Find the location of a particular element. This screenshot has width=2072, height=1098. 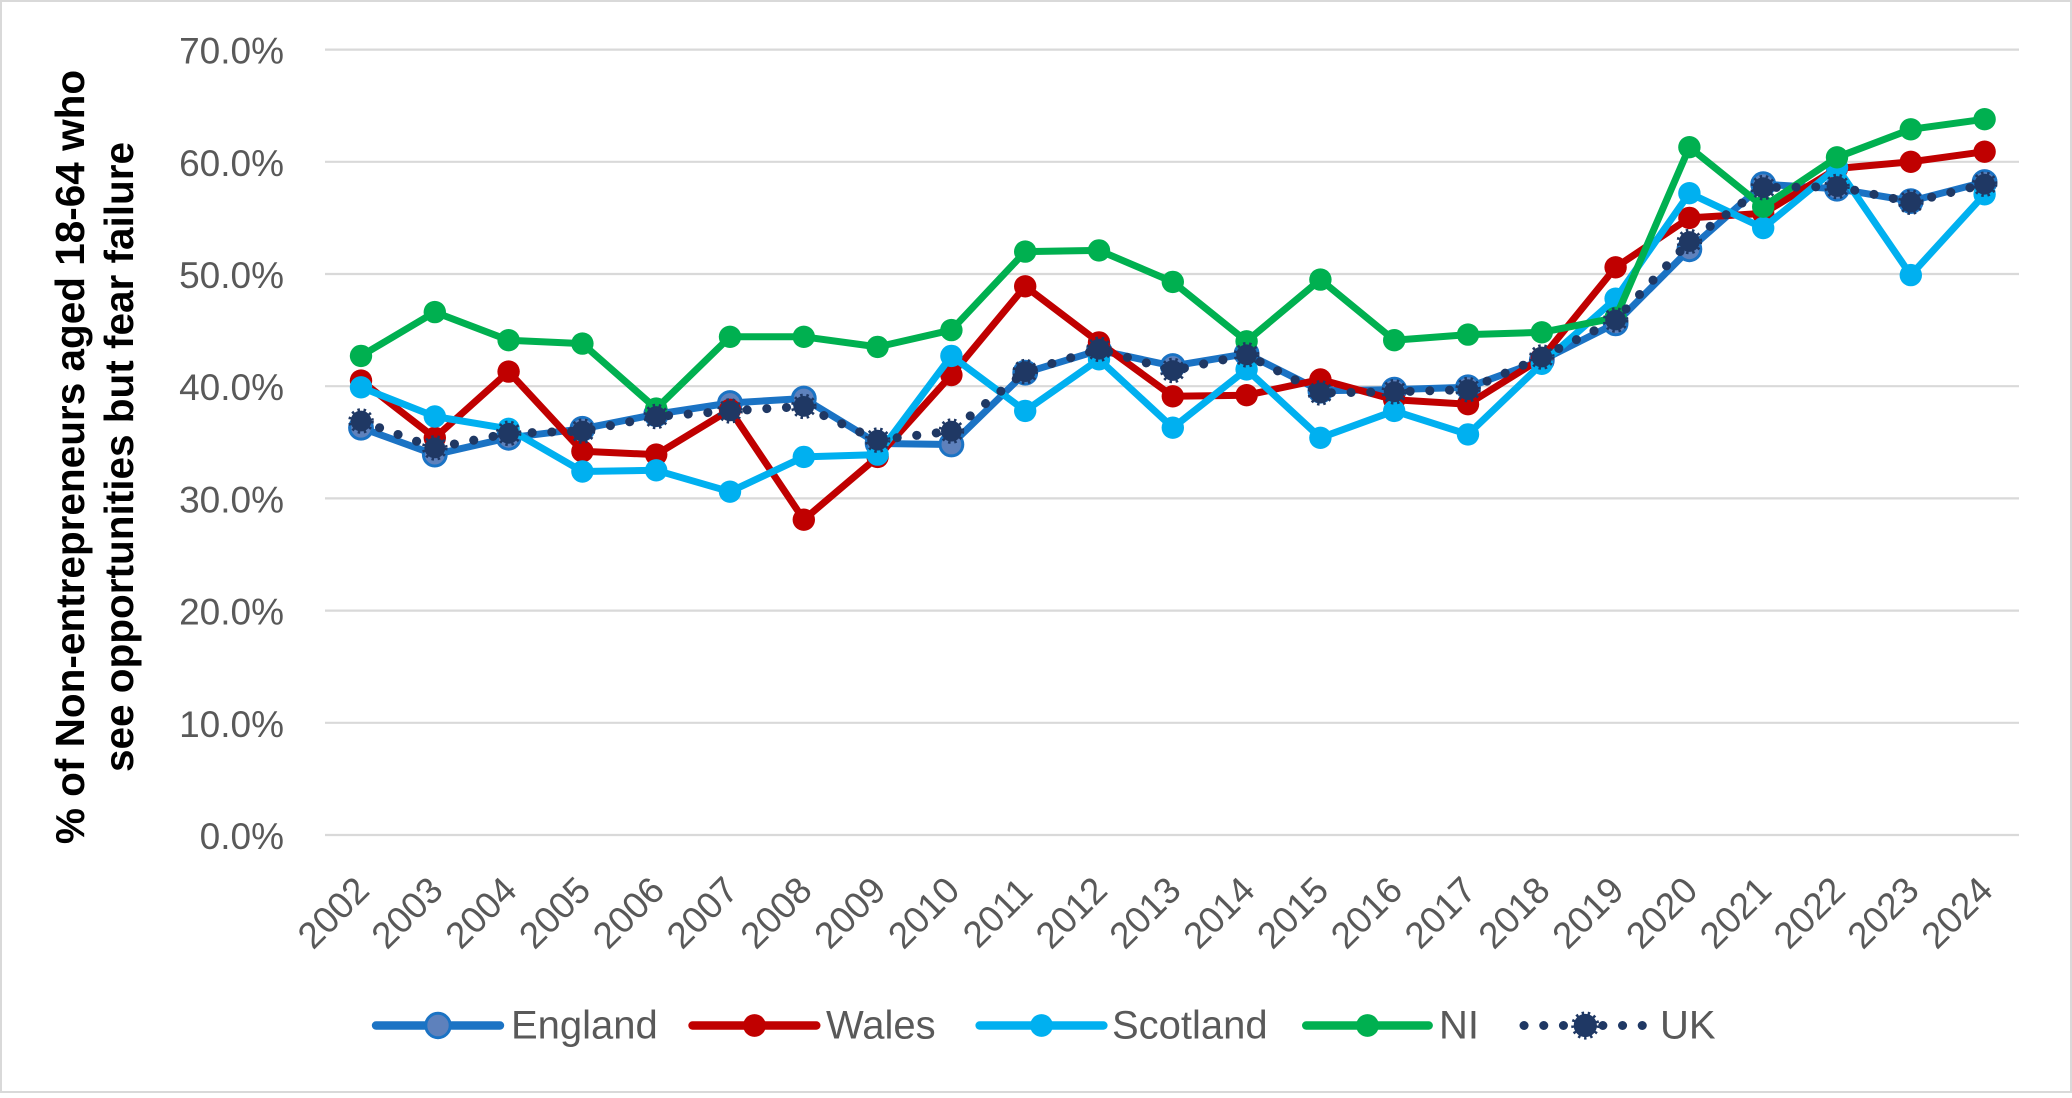

svg-text: 30.0% is located at coordinates (231, 499).